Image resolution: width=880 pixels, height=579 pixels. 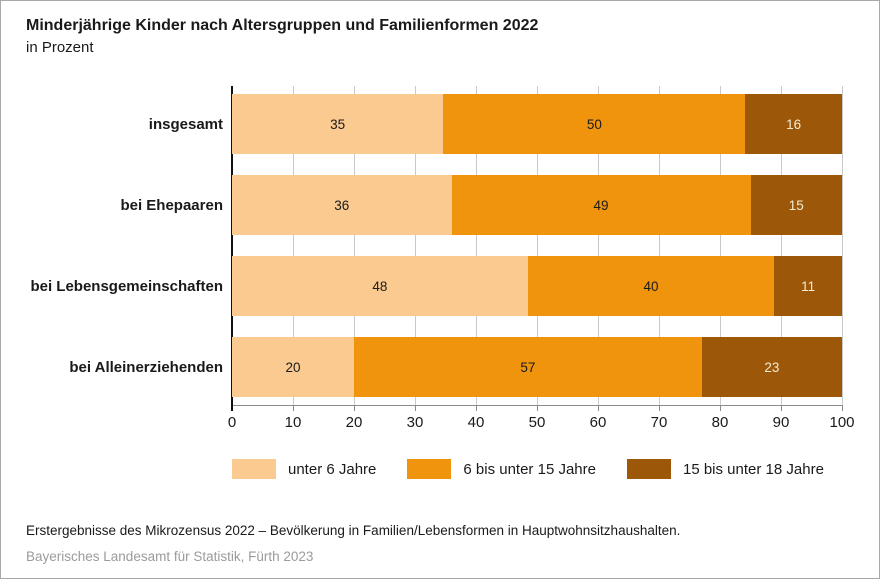 I want to click on bar-segment: 57, so click(x=528, y=367).